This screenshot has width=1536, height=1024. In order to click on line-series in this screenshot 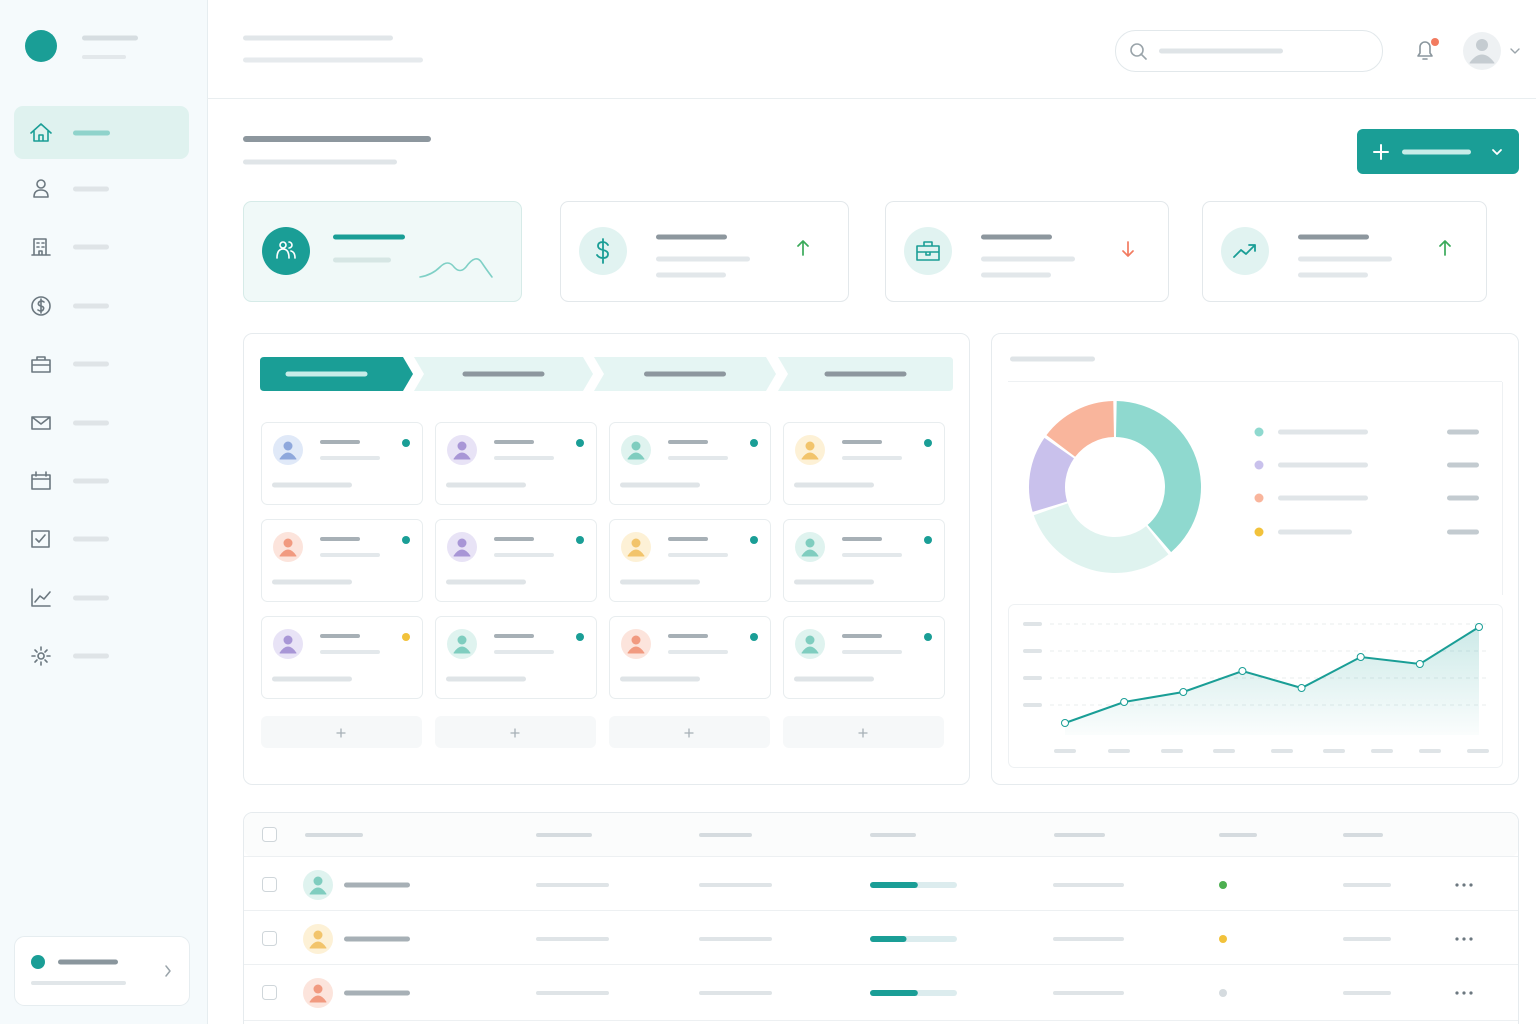, I will do `click(1272, 675)`.